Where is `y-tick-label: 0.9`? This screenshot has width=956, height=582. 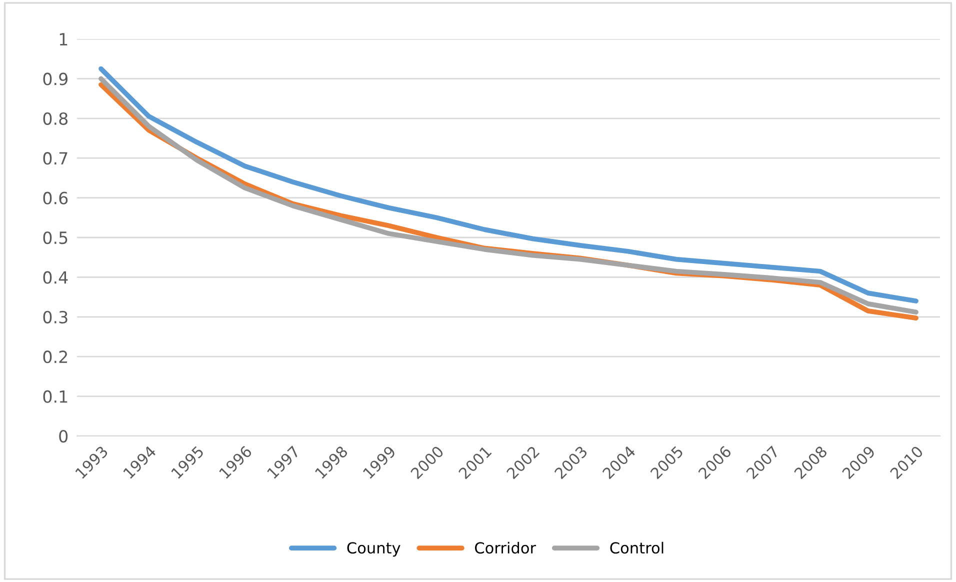 y-tick-label: 0.9 is located at coordinates (55, 79).